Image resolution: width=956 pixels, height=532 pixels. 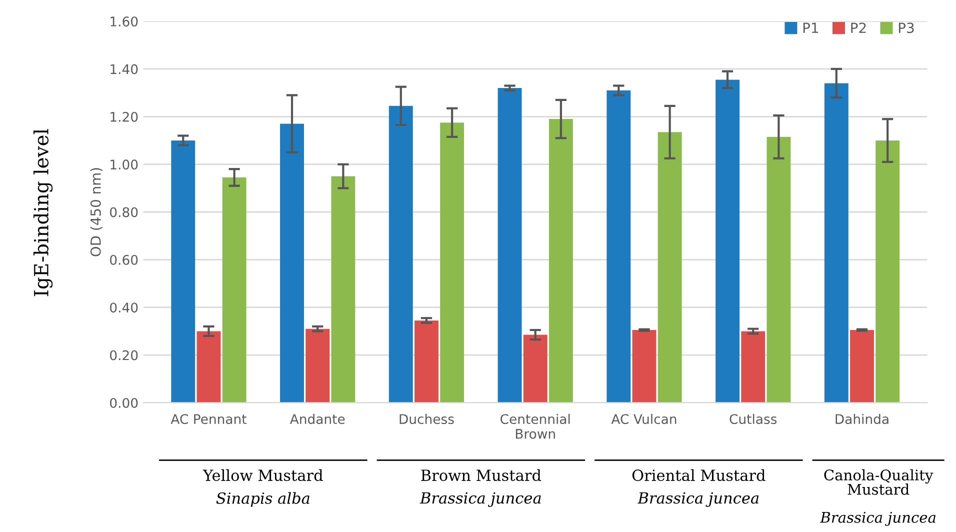 What do you see at coordinates (124, 117) in the screenshot?
I see `y-tick-label: 1.20` at bounding box center [124, 117].